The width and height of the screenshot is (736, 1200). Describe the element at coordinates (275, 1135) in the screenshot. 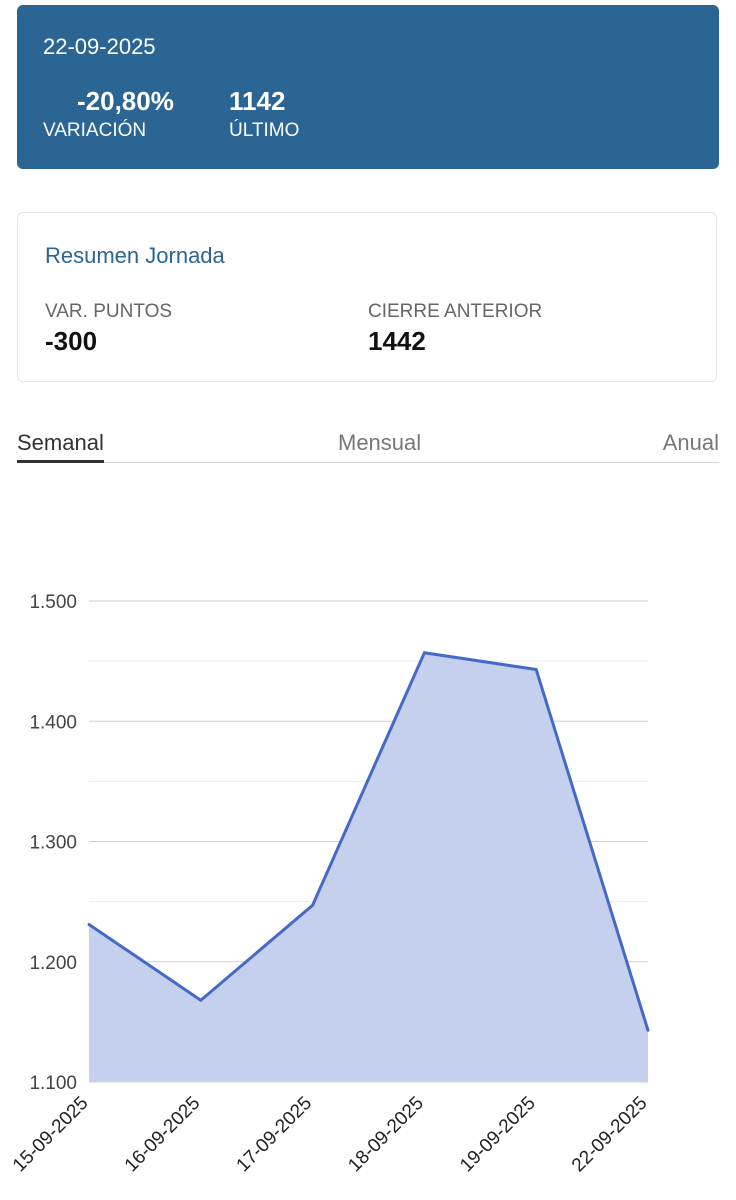

I see `x-tick-label: 17-09-2025` at that location.